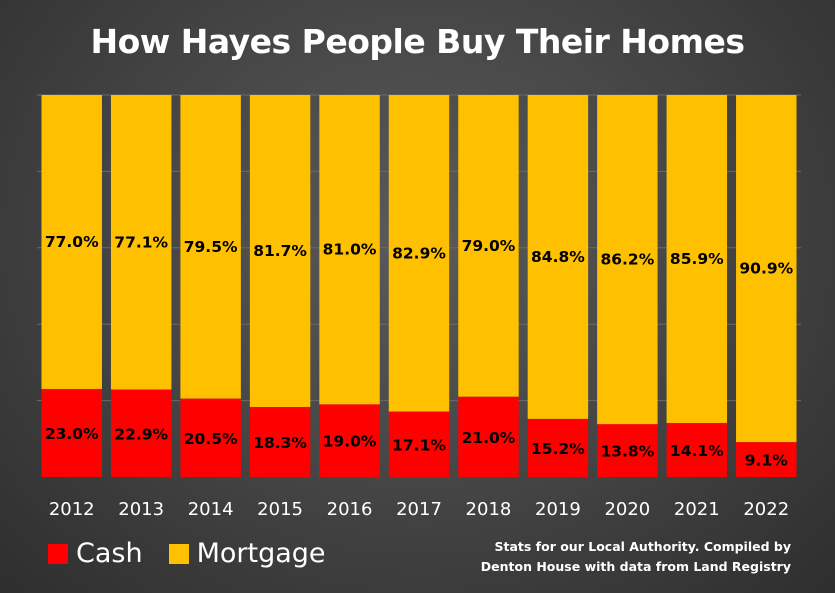  What do you see at coordinates (211, 509) in the screenshot?
I see `x-tick-label: 2014` at bounding box center [211, 509].